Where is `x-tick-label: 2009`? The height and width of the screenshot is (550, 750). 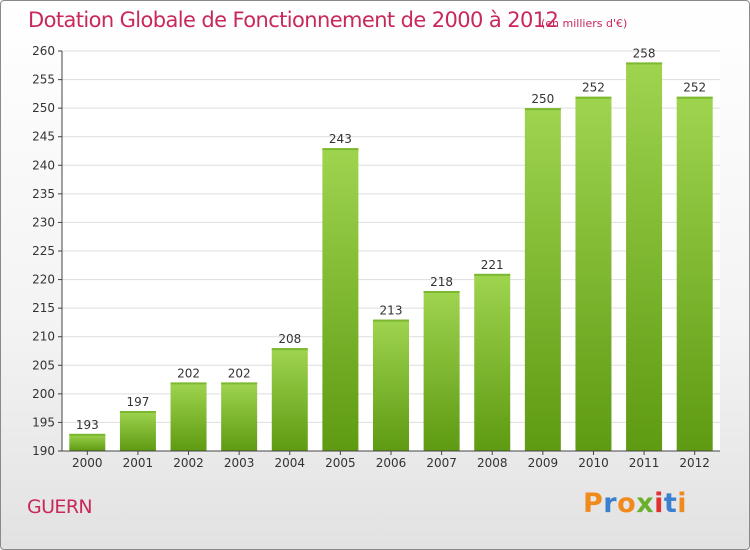 x-tick-label: 2009 is located at coordinates (543, 463).